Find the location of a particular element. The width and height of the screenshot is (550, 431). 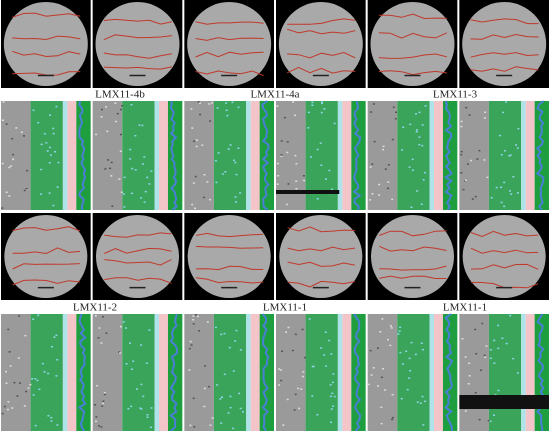

sample-label: LMX11-1 is located at coordinates (465, 308).